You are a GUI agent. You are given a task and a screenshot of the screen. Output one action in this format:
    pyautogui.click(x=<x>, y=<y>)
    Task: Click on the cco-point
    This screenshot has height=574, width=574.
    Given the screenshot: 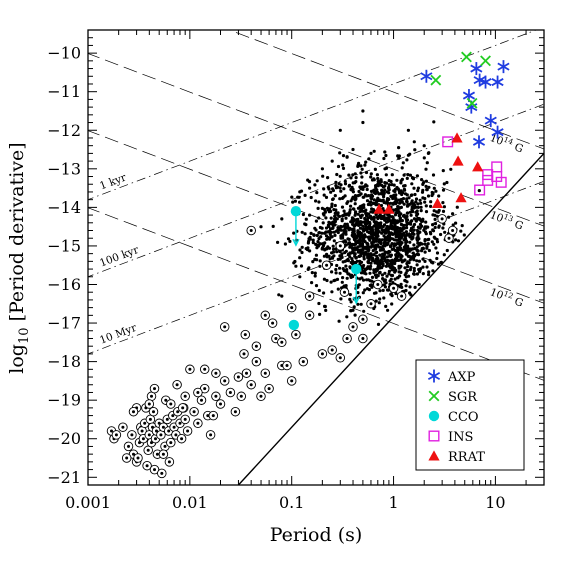 What is the action you would take?
    pyautogui.click(x=296, y=211)
    